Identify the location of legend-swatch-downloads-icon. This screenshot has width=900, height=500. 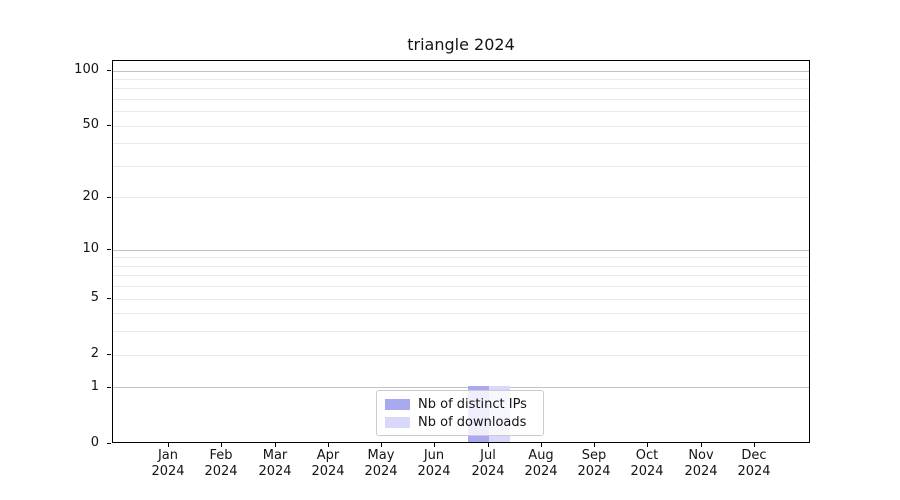
(397, 422).